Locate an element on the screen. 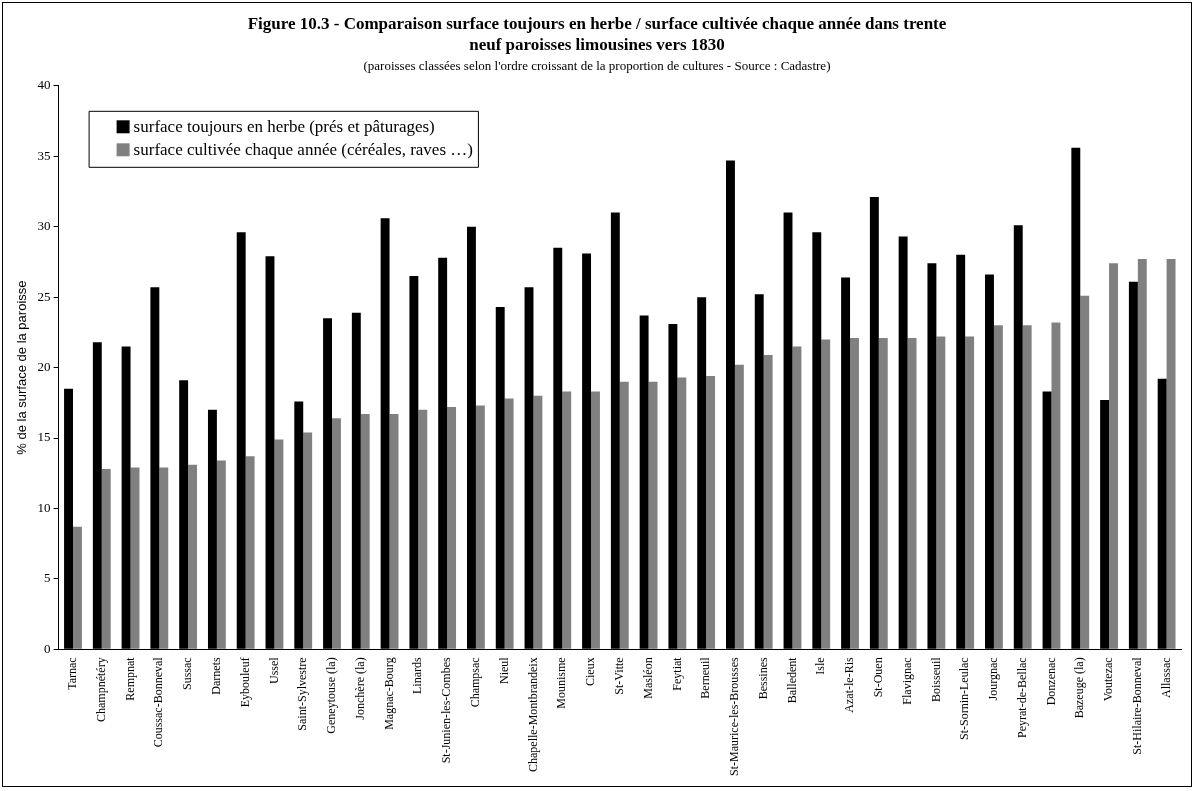  y-axis-title: % de la surface de la paroisse is located at coordinates (22, 367).